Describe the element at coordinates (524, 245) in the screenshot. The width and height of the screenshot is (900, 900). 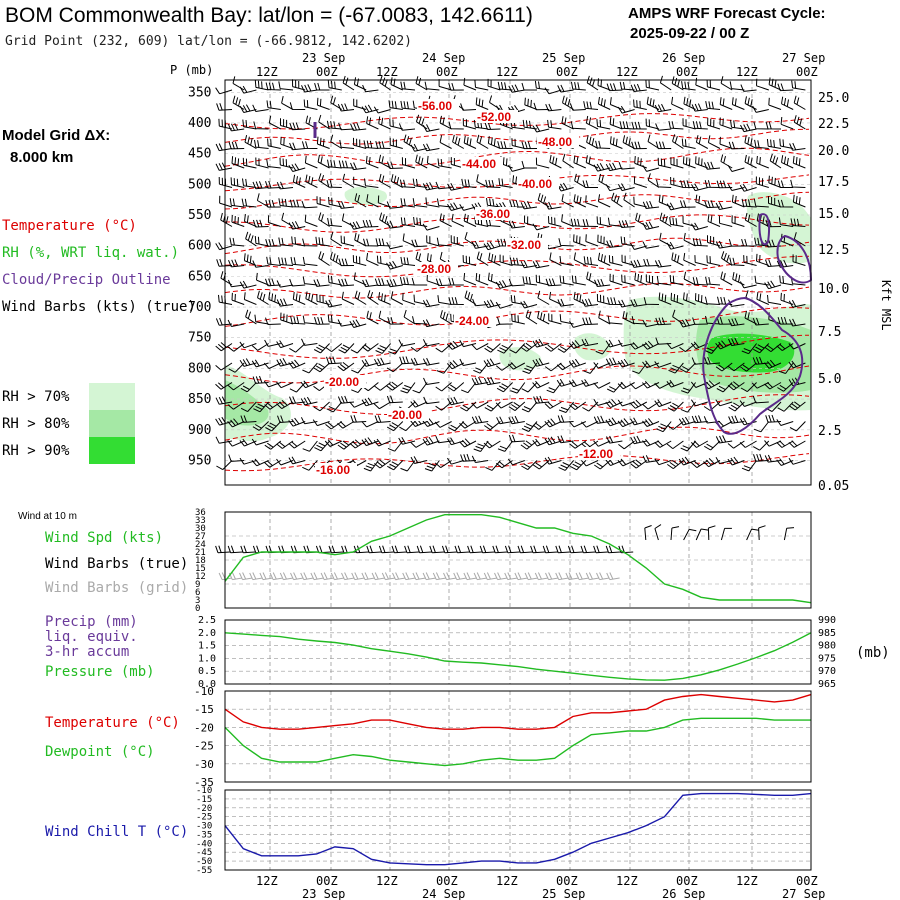
I see `temperature-contour-label: -32.00` at that location.